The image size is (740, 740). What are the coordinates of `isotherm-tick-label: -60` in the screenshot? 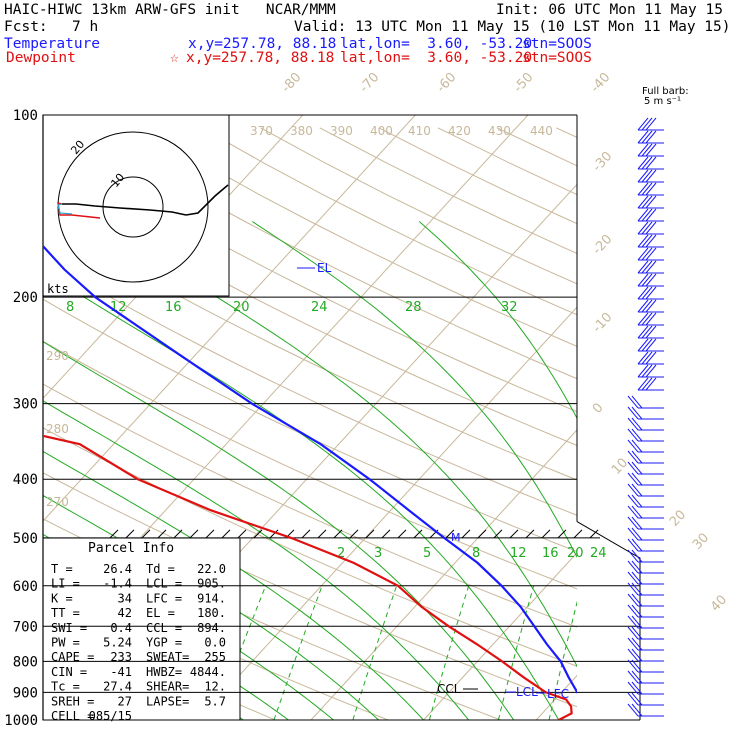 It's located at (446, 83).